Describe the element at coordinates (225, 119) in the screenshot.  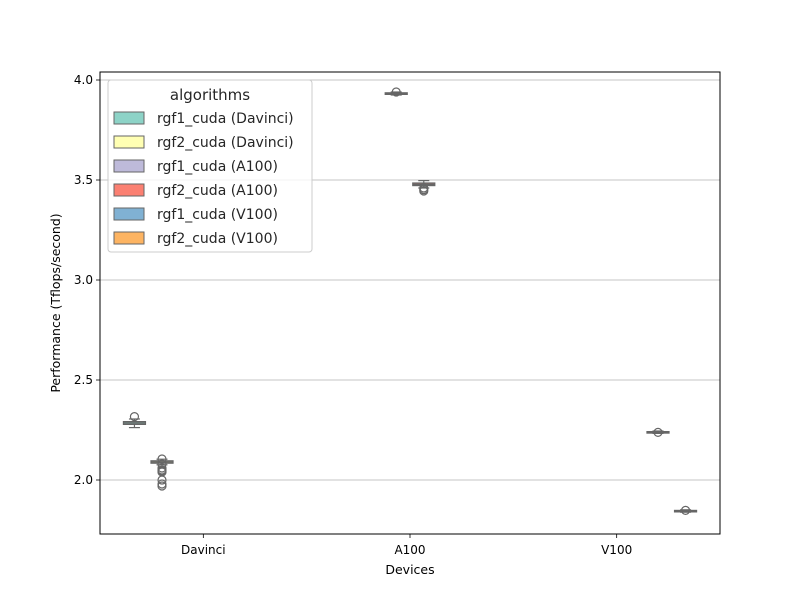
I see `legend-entry-label: rgf1_cuda (Davinci)` at that location.